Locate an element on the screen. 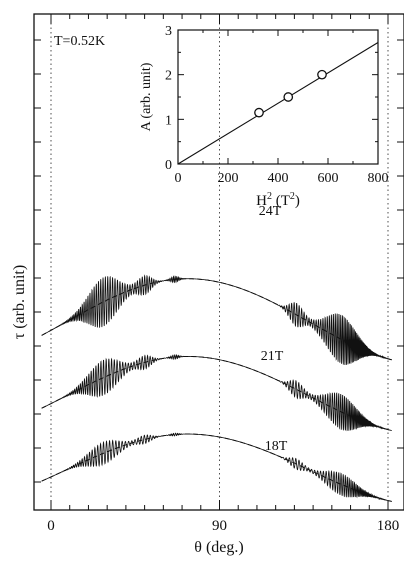 The width and height of the screenshot is (404, 561). background-curve-18T is located at coordinates (216, 467).